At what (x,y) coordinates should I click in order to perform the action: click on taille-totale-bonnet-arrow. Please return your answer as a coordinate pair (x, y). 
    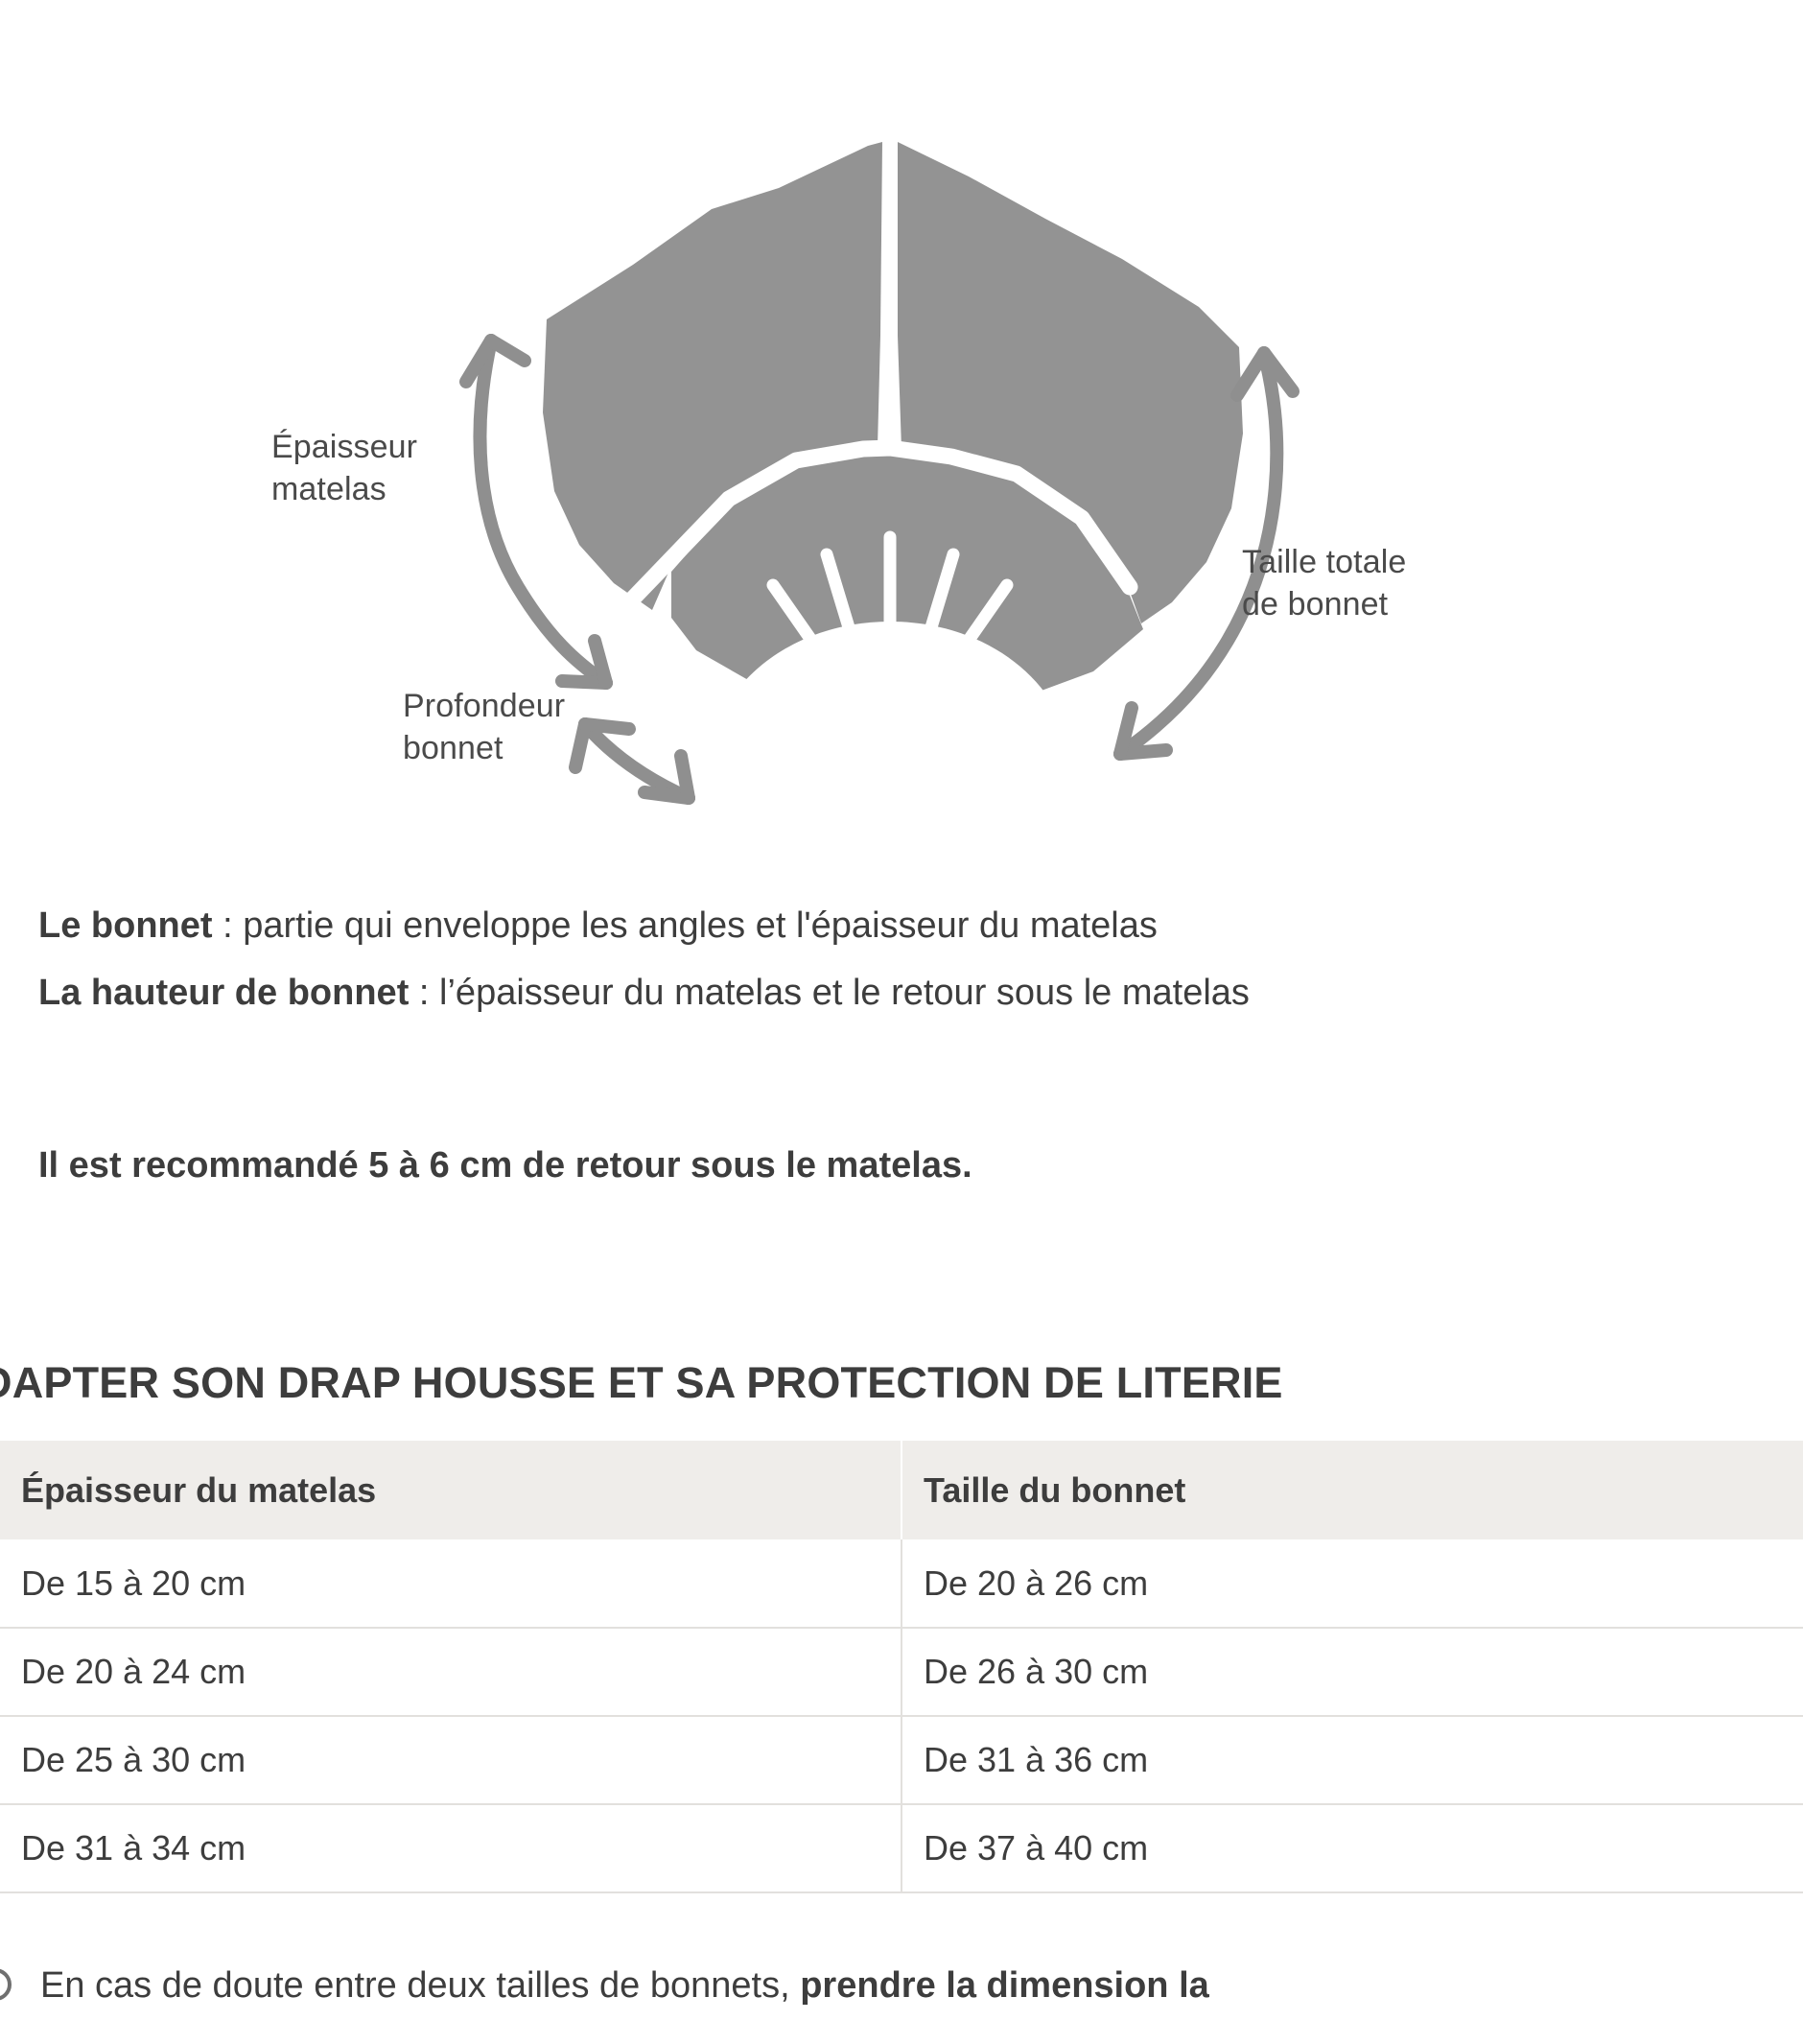
    Looking at the image, I should click on (1206, 553).